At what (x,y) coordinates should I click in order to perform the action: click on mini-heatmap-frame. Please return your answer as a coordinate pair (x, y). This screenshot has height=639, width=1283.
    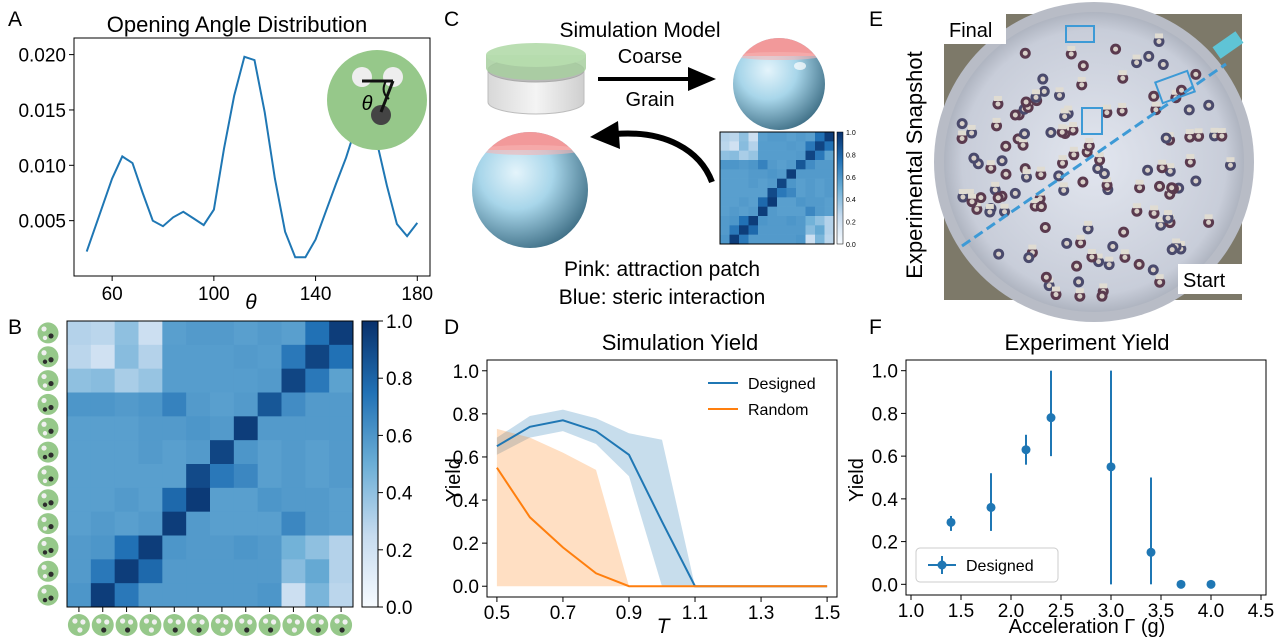
    Looking at the image, I should click on (777, 188).